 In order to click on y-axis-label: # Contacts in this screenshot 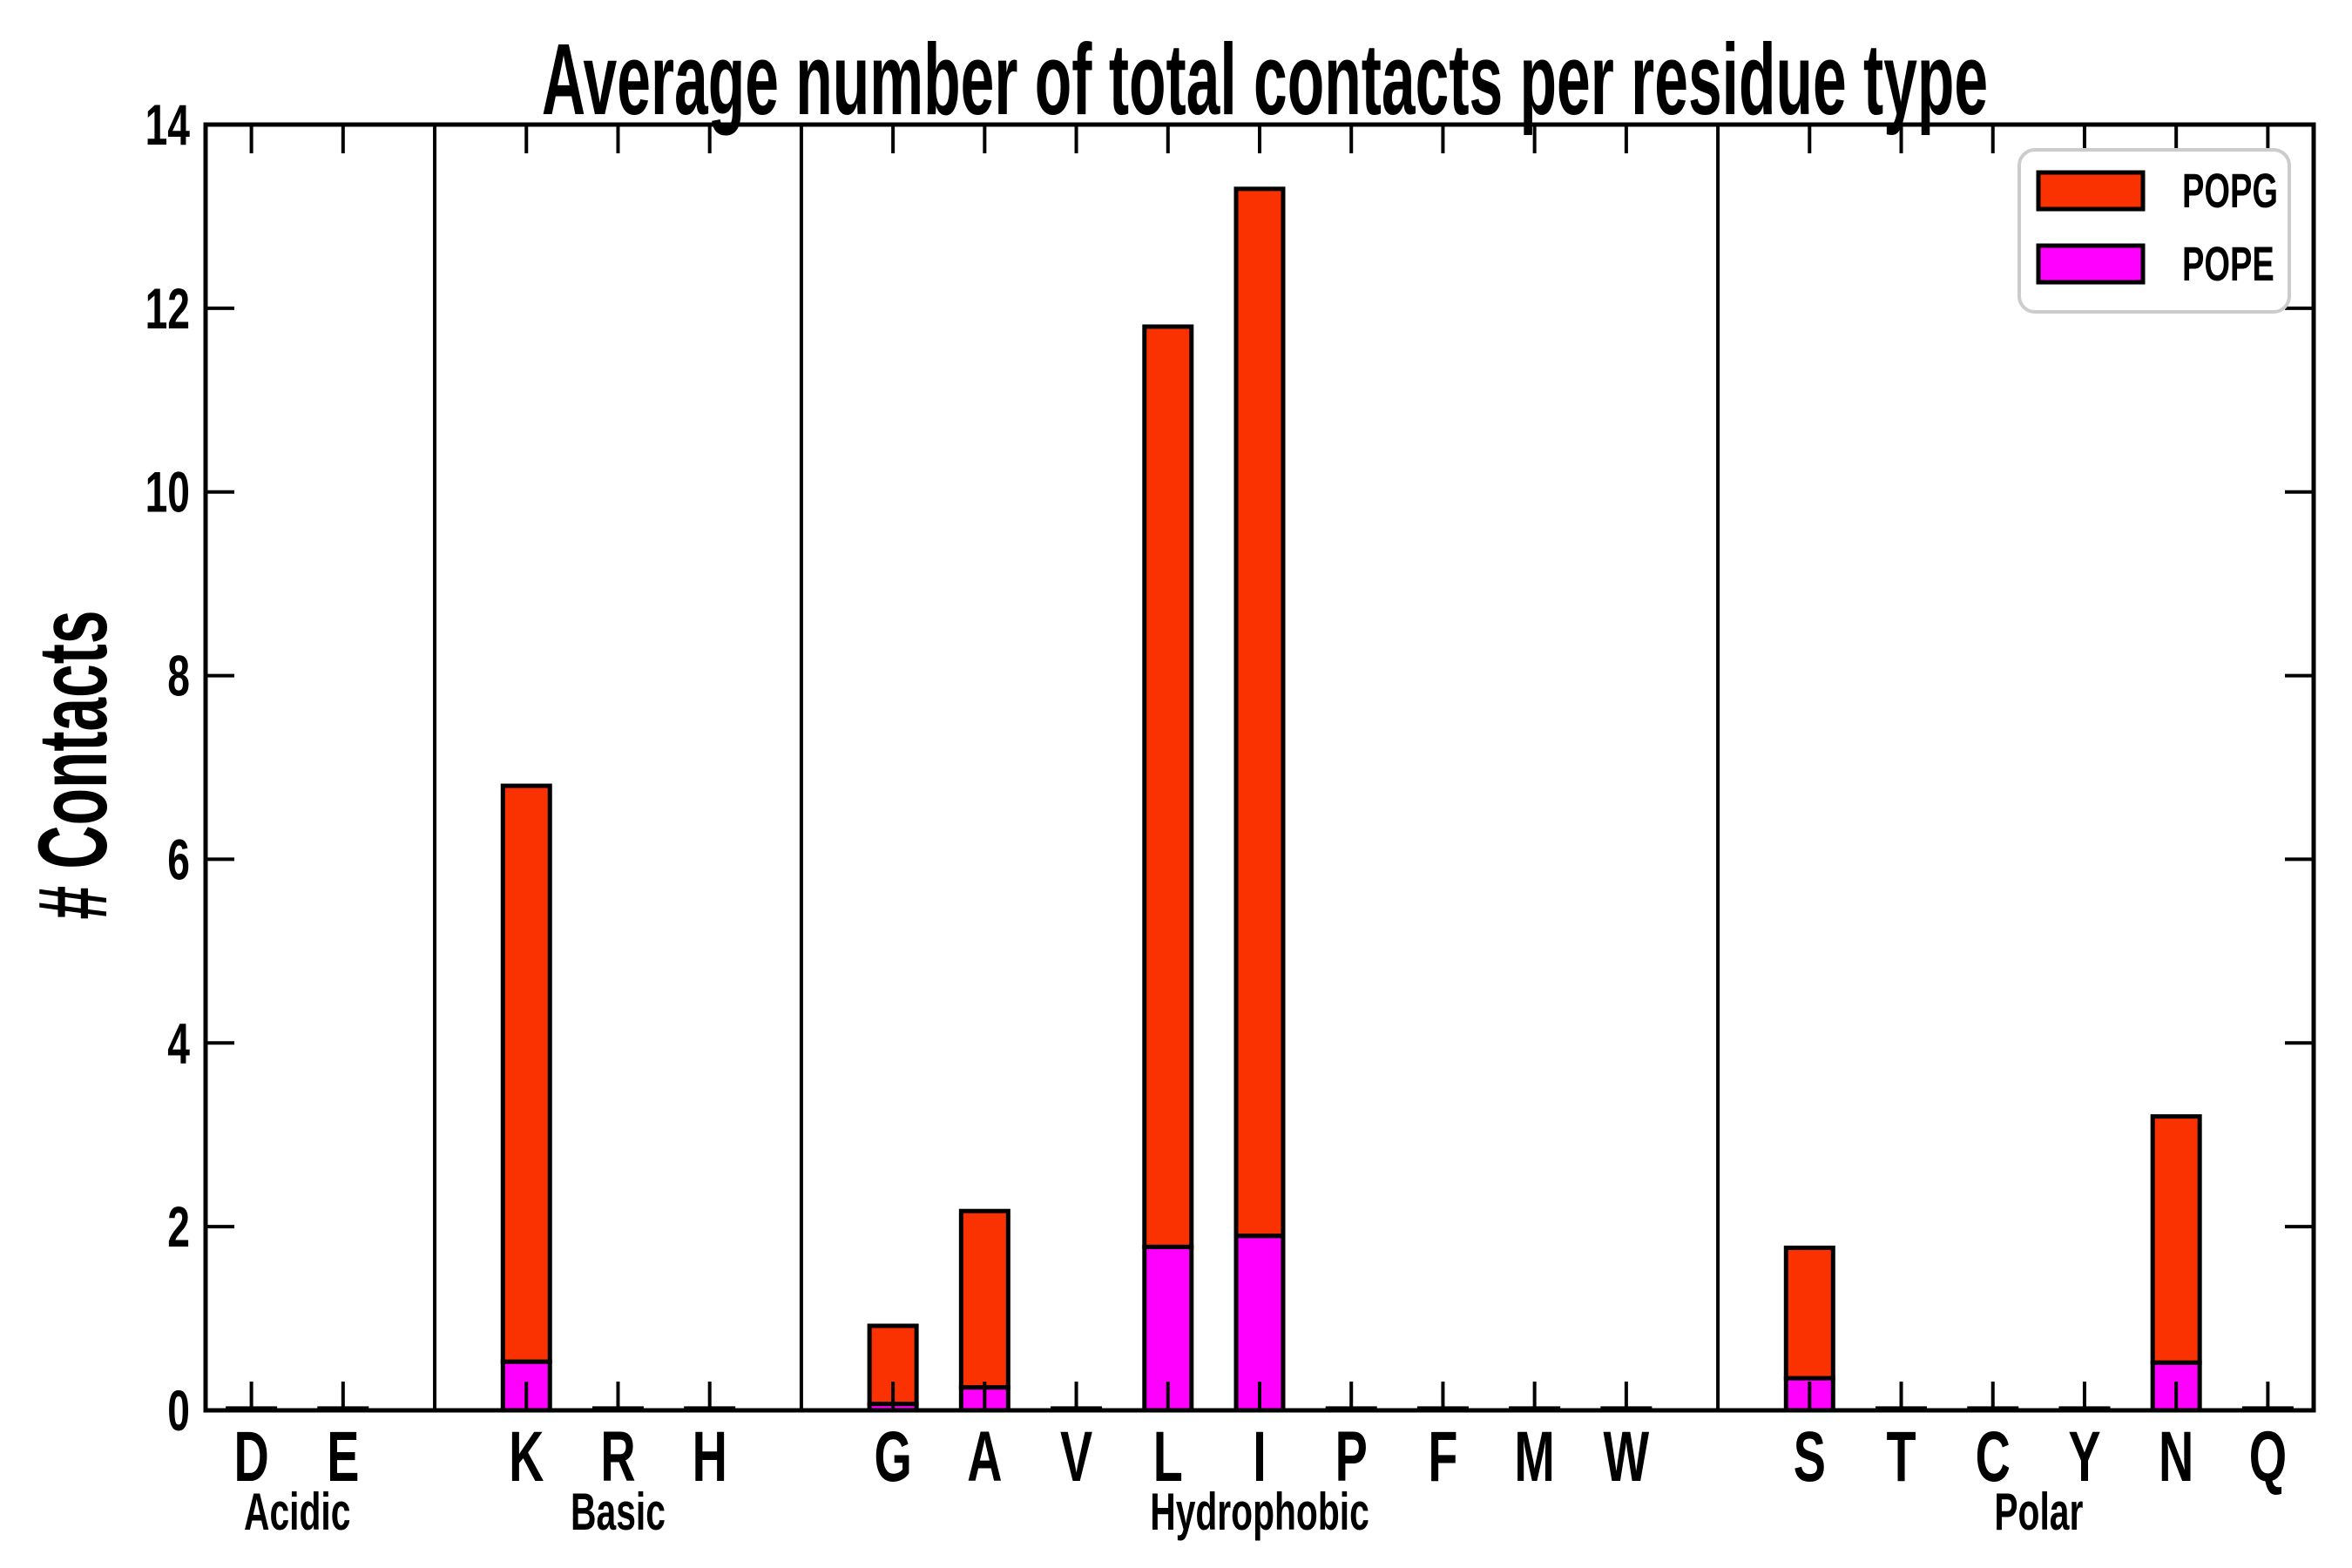, I will do `click(72, 766)`.